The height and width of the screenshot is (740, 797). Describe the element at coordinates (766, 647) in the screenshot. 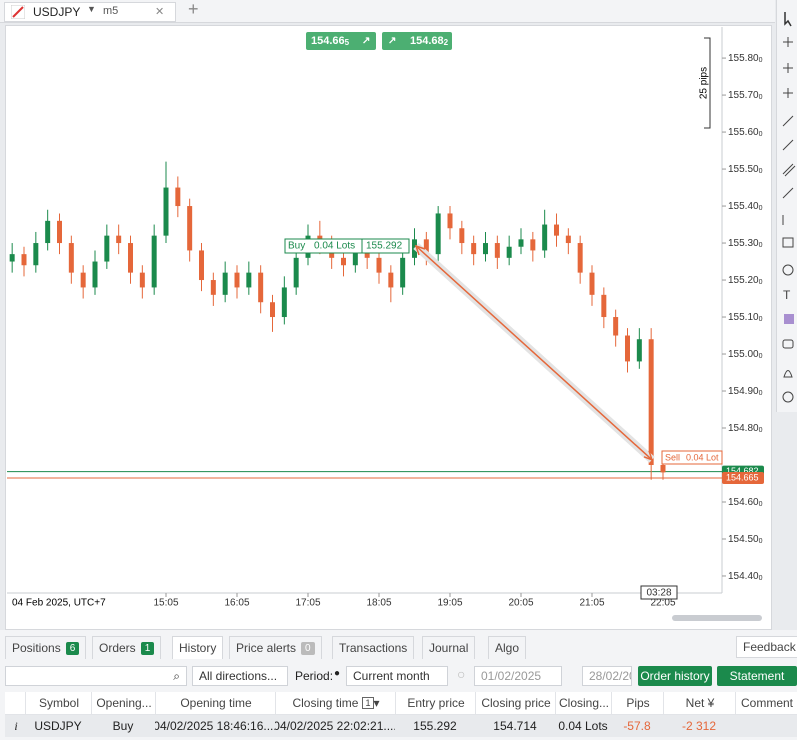

I see `feedback: Feedback` at that location.